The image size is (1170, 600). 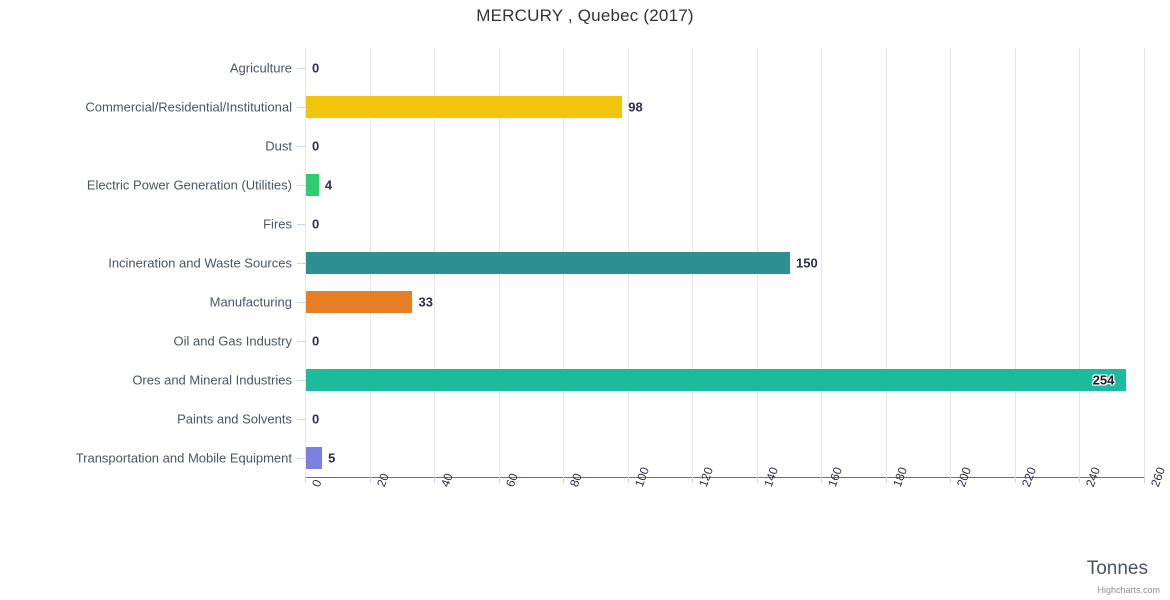 I want to click on bar-data-label: 33, so click(x=425, y=301).